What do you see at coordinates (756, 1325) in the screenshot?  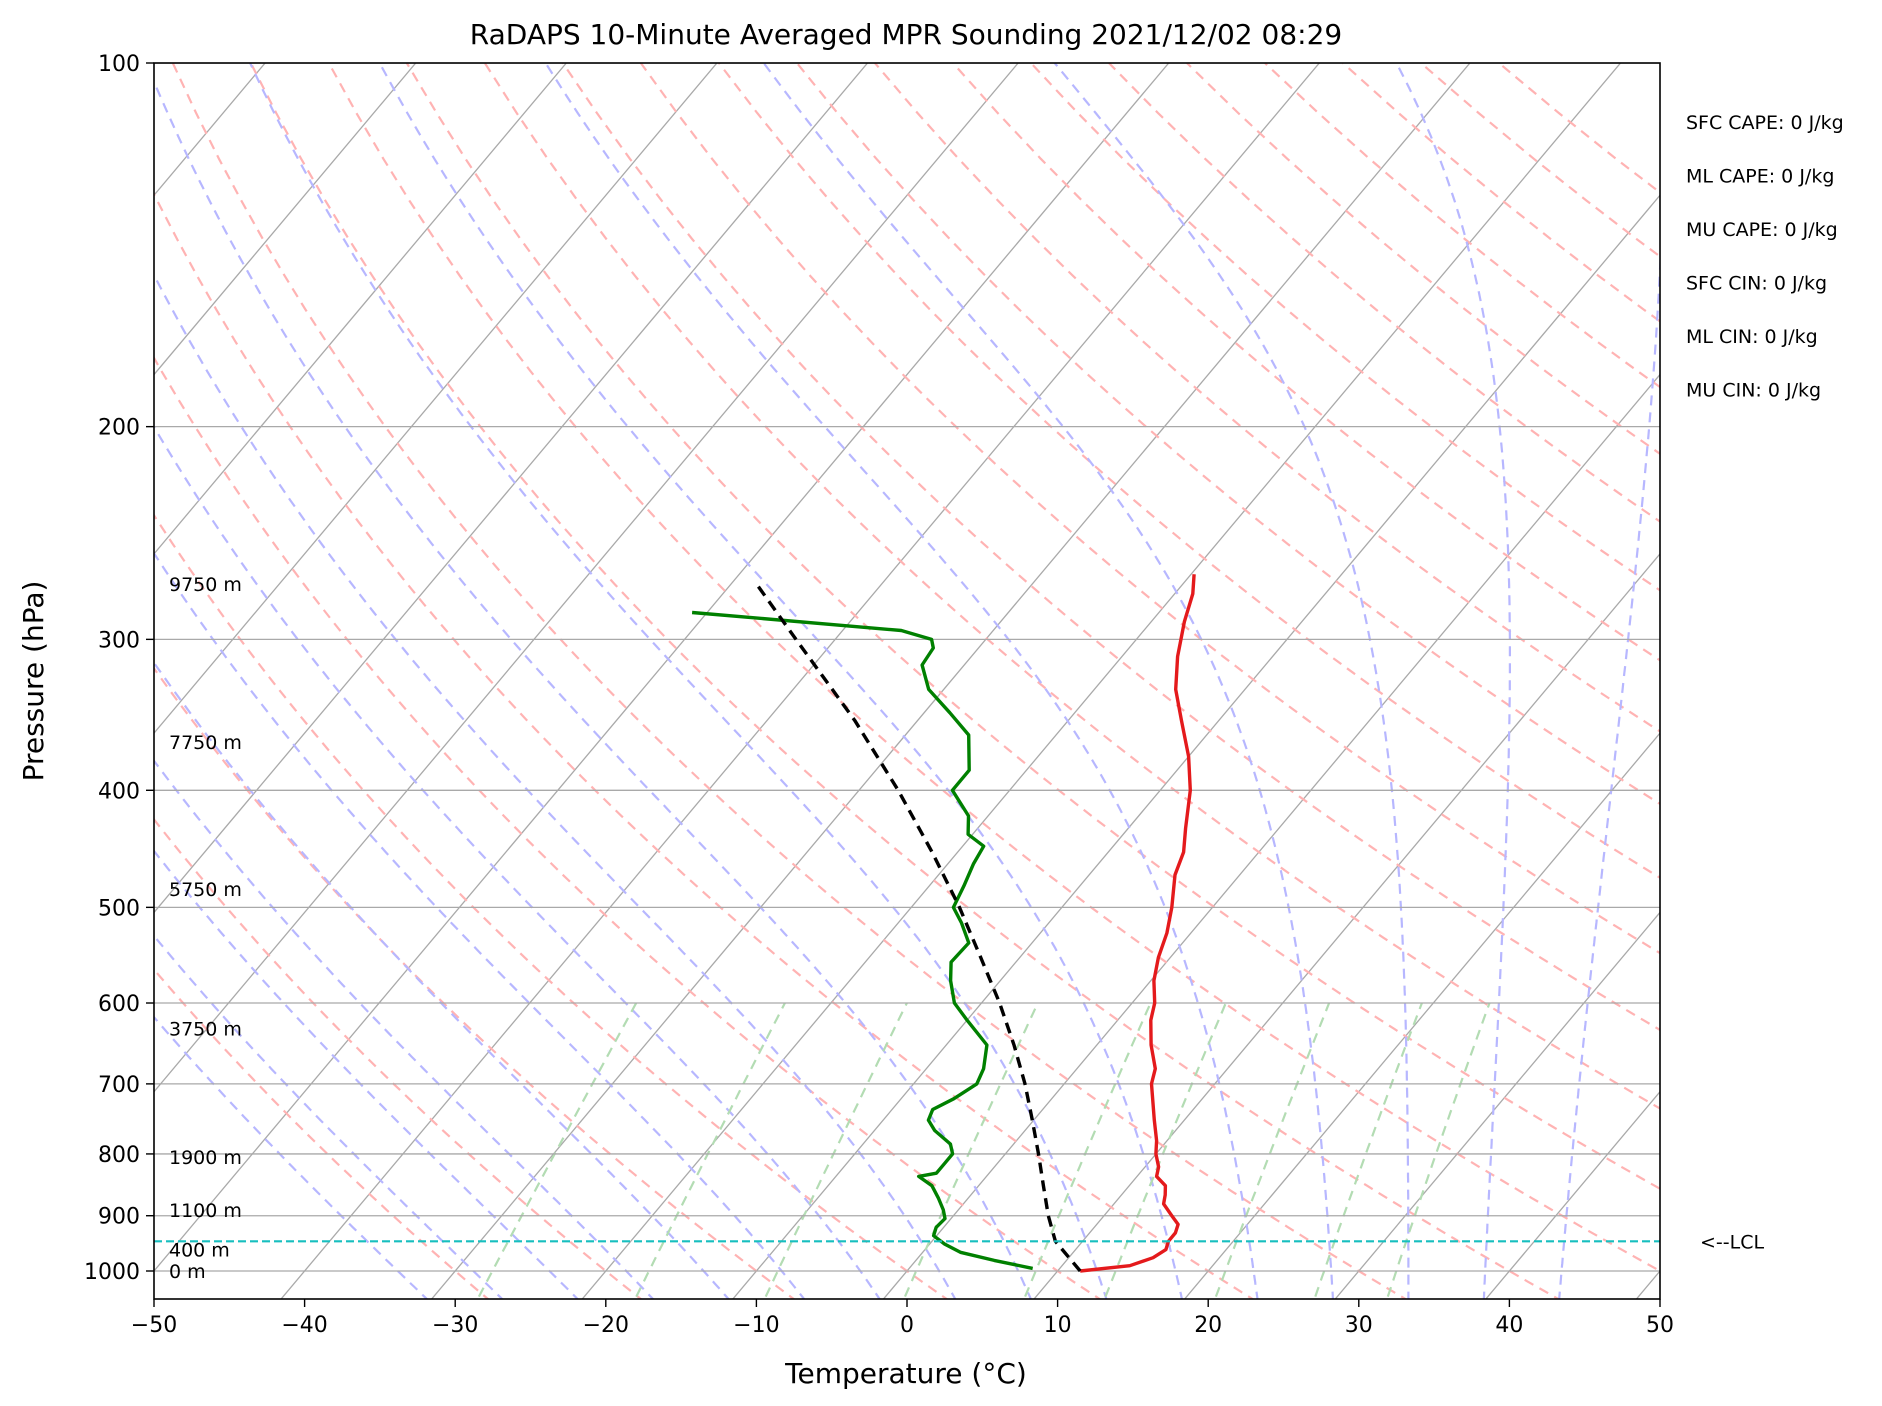 I see `x-tick-label: −10` at bounding box center [756, 1325].